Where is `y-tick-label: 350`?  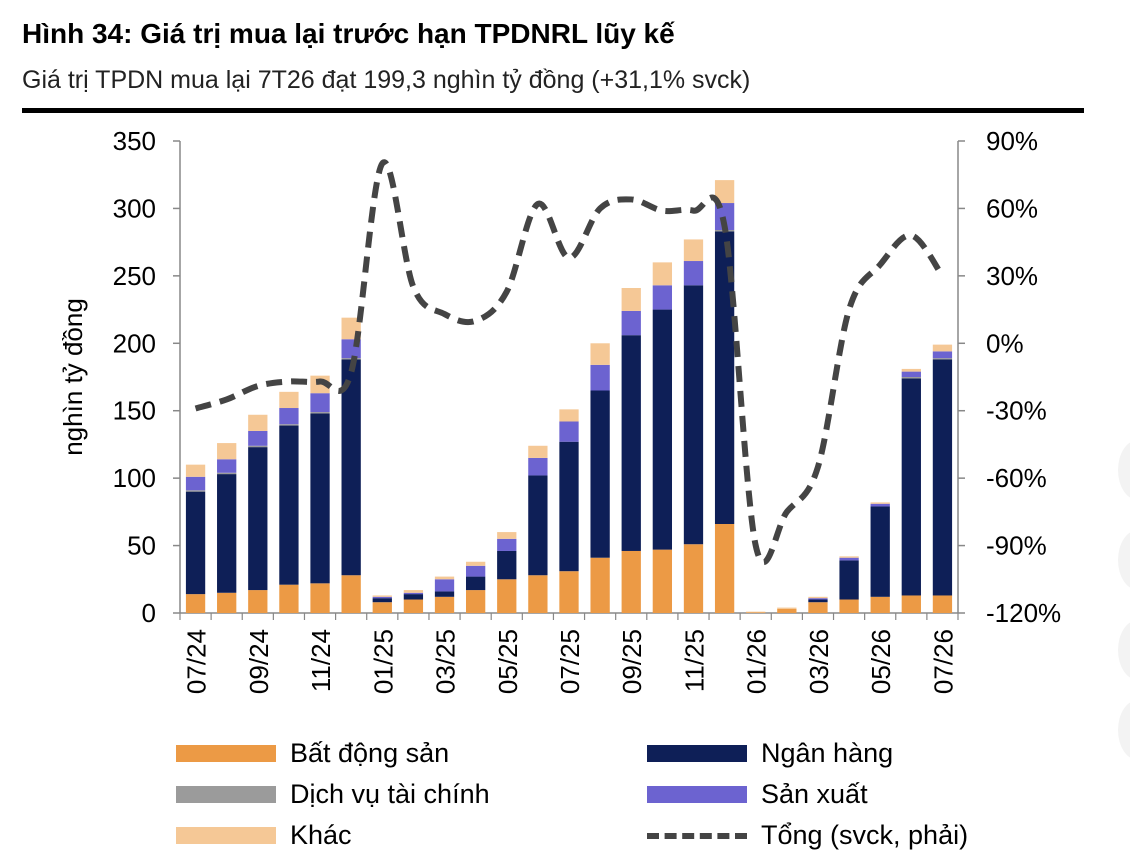 y-tick-label: 350 is located at coordinates (134, 141).